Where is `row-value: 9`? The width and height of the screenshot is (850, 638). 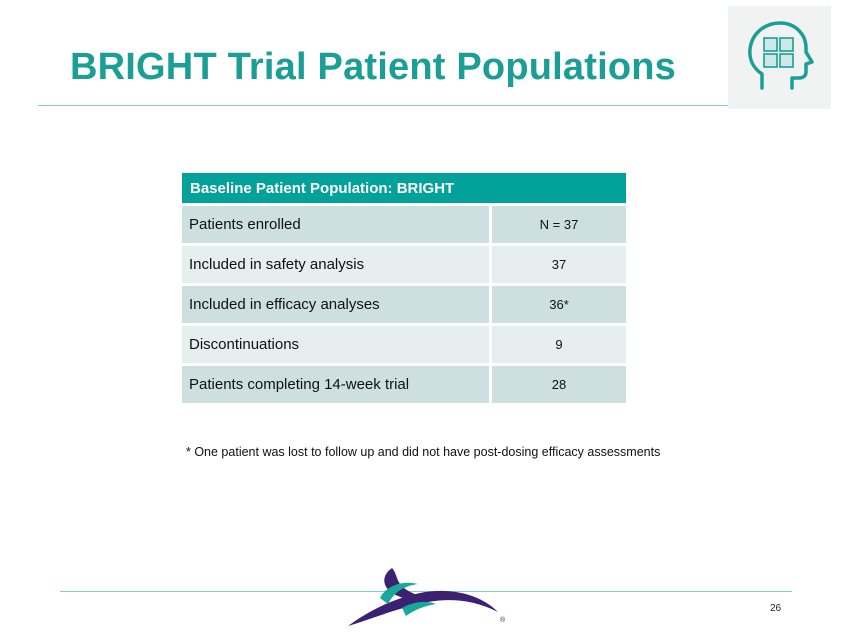
row-value: 9 is located at coordinates (557, 346).